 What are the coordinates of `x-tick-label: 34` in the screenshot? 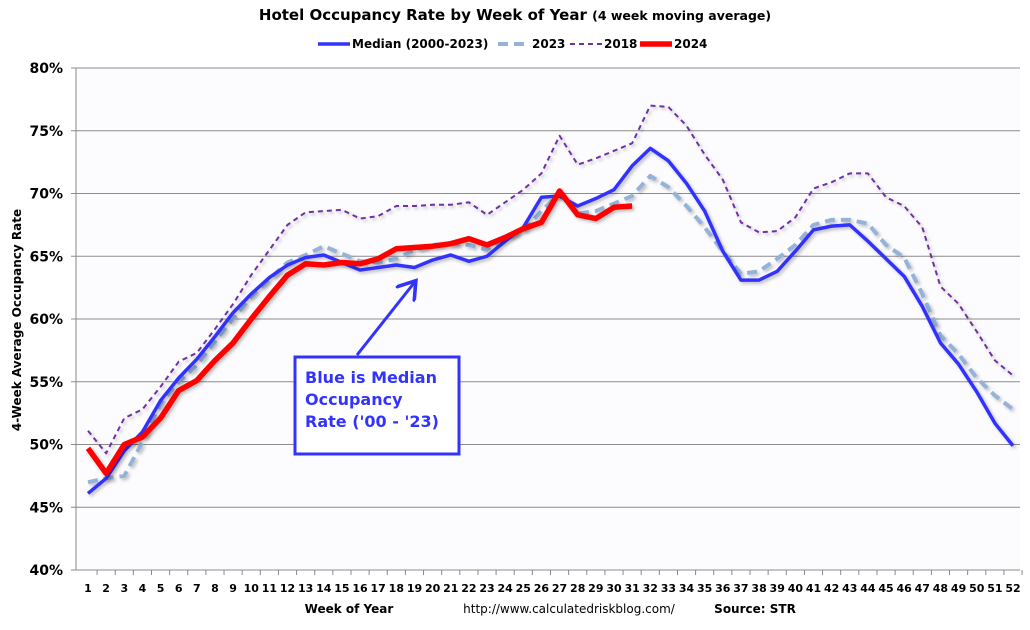 It's located at (687, 588).